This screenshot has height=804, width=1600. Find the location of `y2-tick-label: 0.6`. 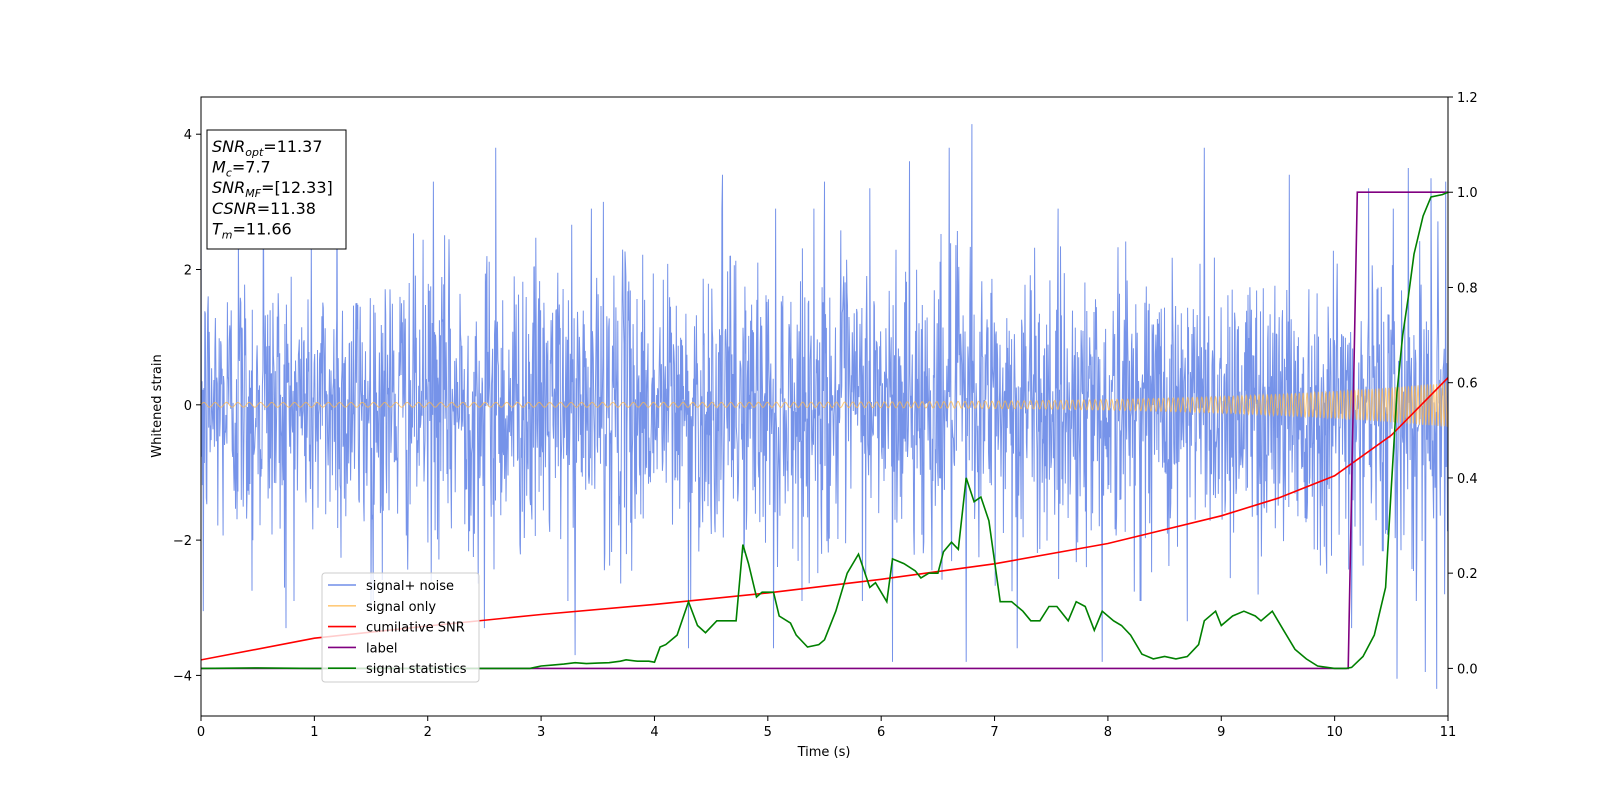

y2-tick-label: 0.6 is located at coordinates (1467, 384).